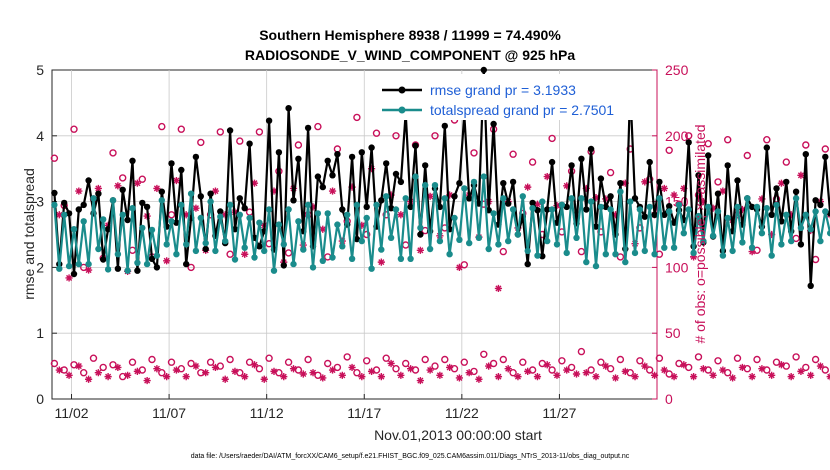 The height and width of the screenshot is (470, 830). I want to click on y-right-tick-label: 100, so click(677, 267).